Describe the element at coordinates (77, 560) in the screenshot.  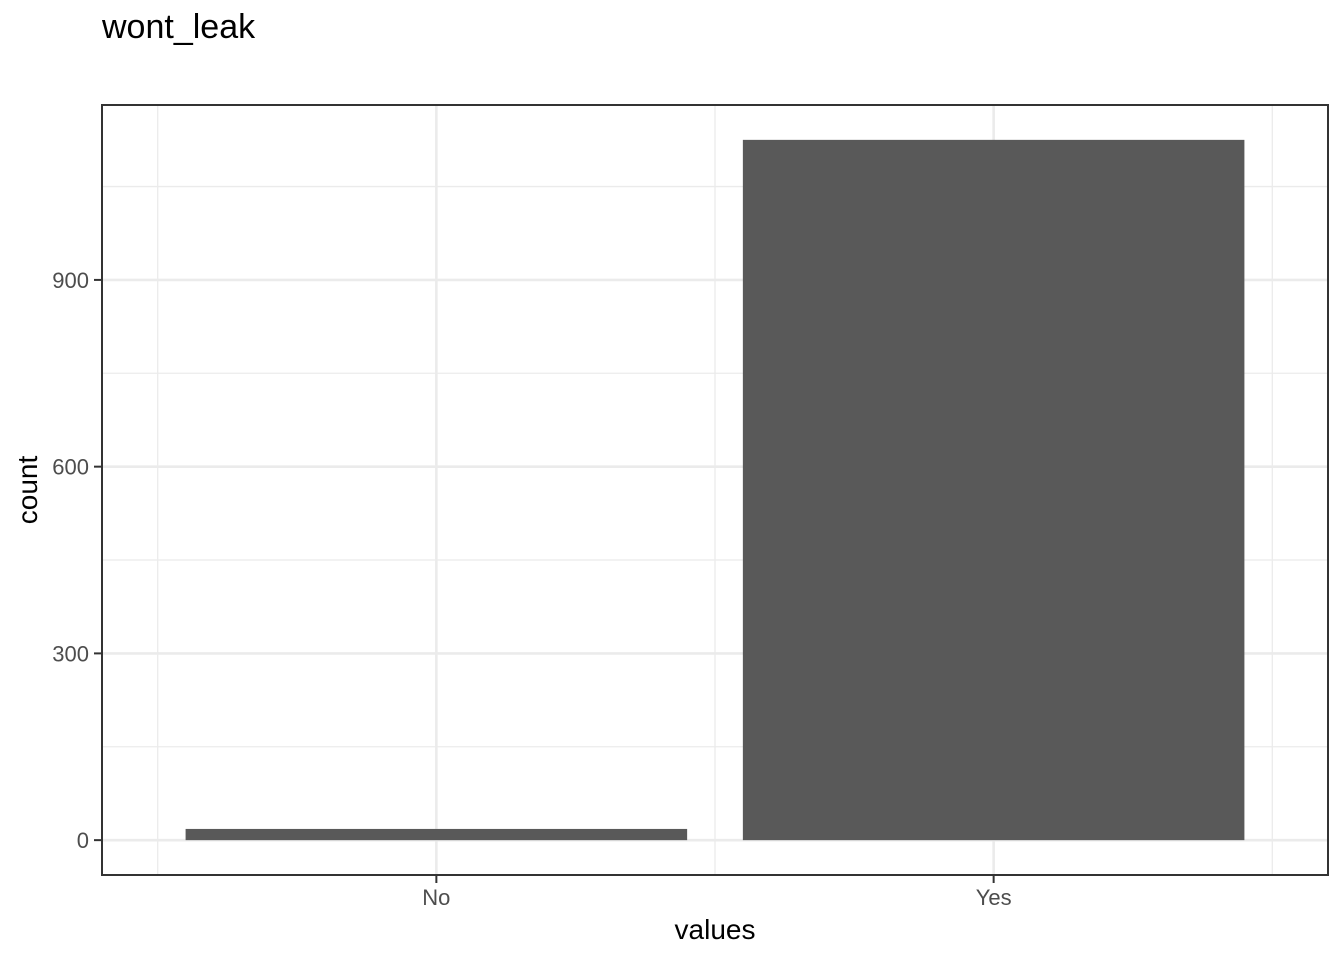
I see `y-axis: 0 300 600 900` at that location.